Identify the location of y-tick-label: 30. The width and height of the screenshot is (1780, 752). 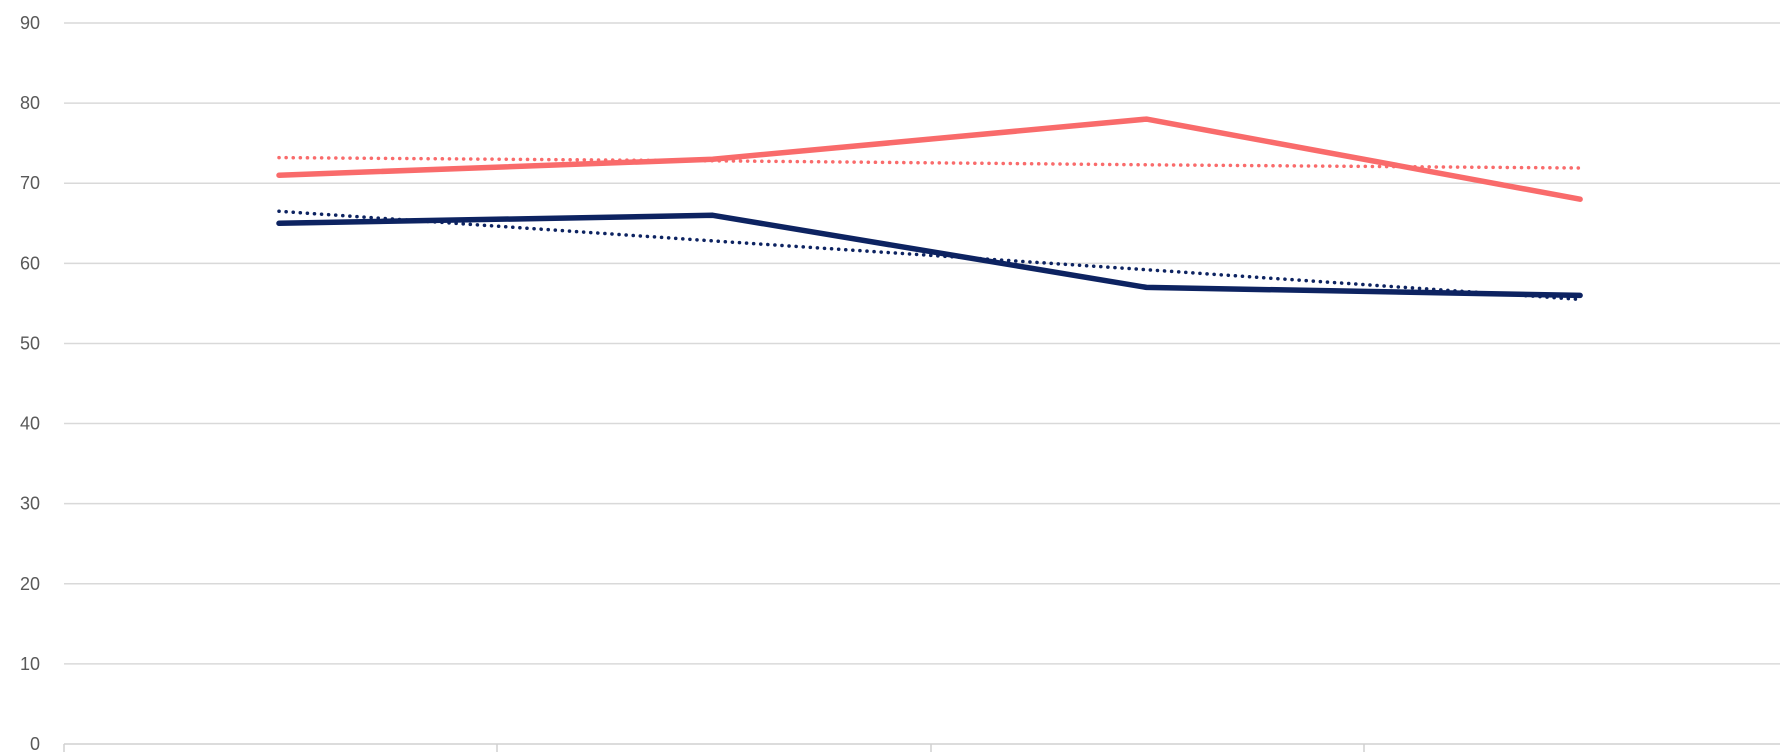
(30, 504).